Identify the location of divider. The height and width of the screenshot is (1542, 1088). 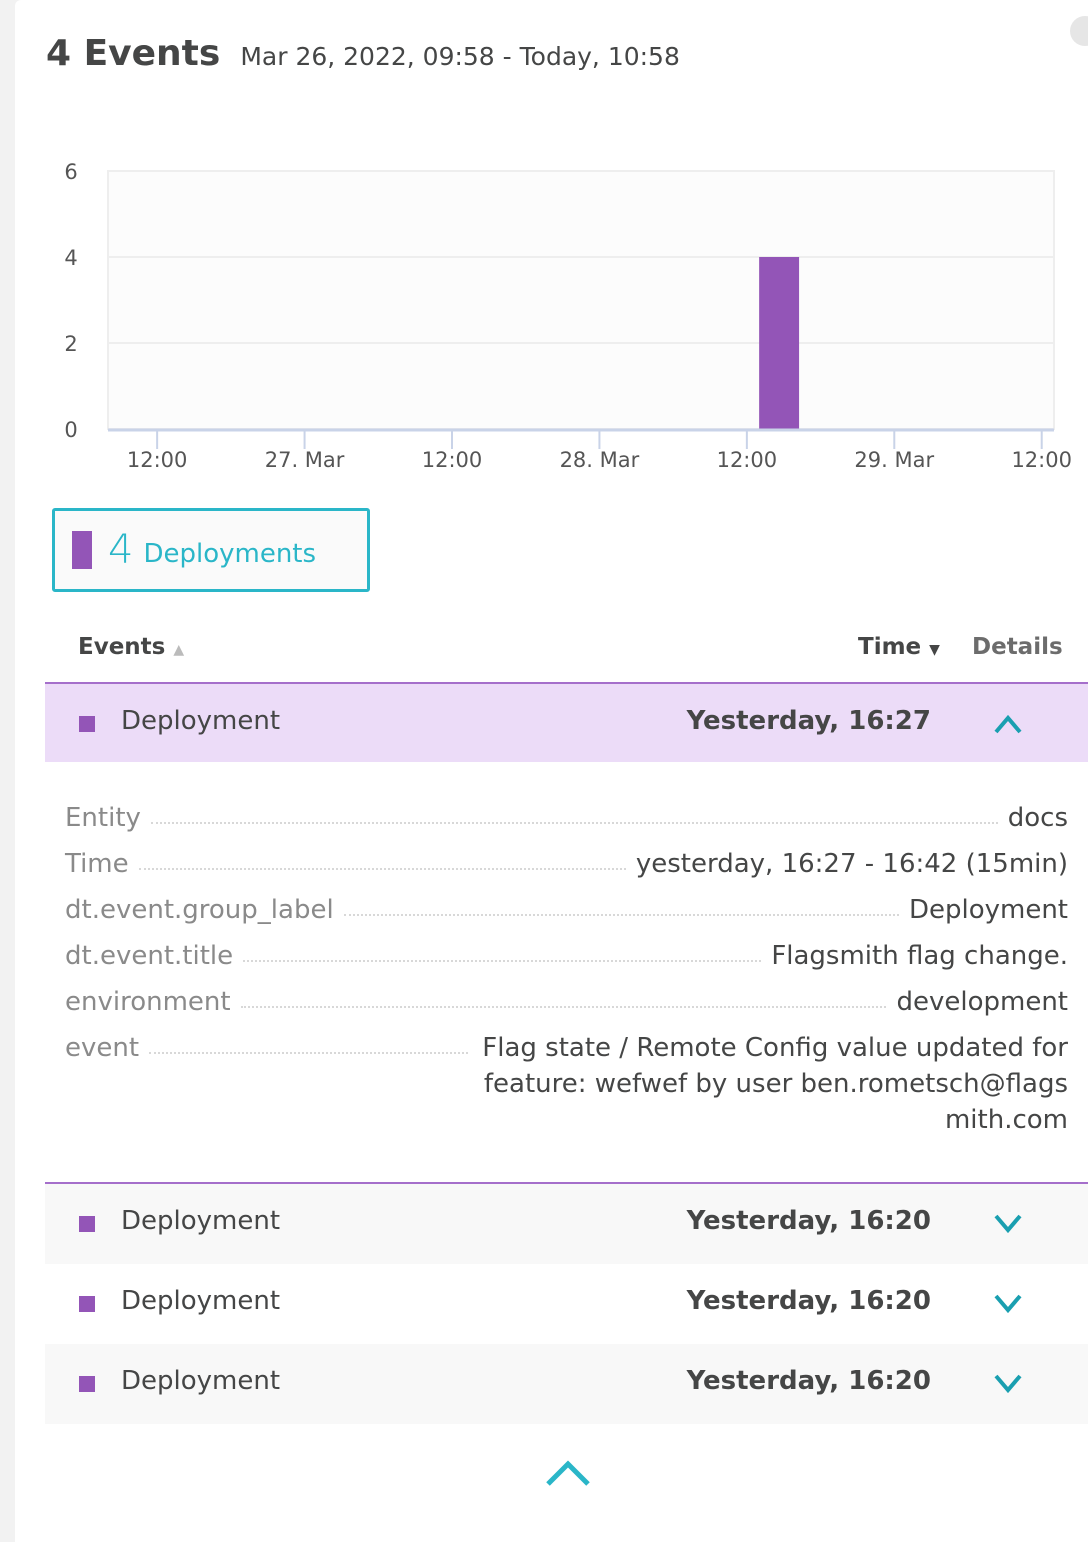
(566, 1183).